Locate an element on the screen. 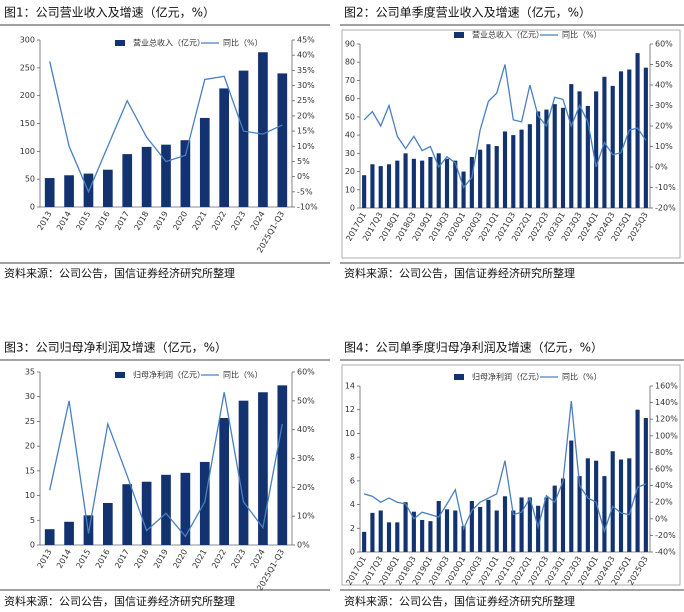  y2-tick-label: 80% is located at coordinates (664, 452).